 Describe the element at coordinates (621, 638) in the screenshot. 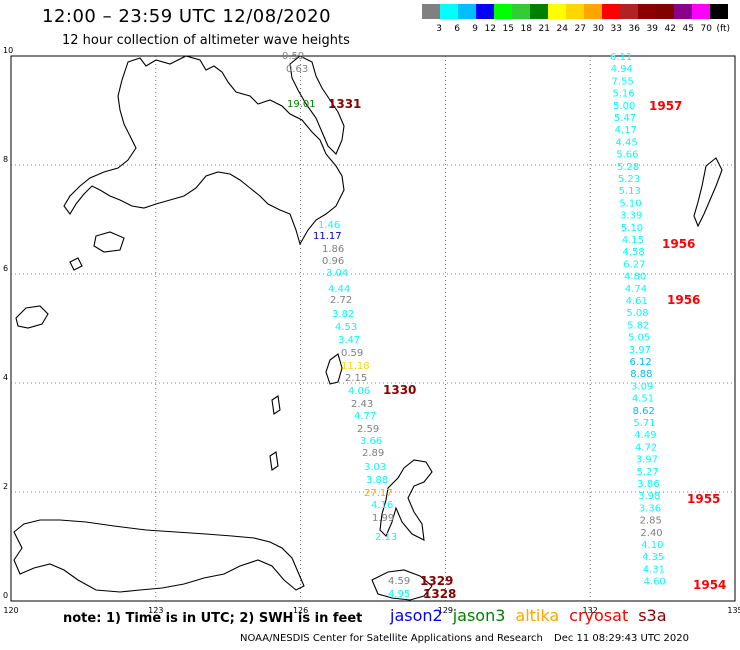

I see `generated-timestamp: Dec 11 08:29:43 UTC 2020` at that location.